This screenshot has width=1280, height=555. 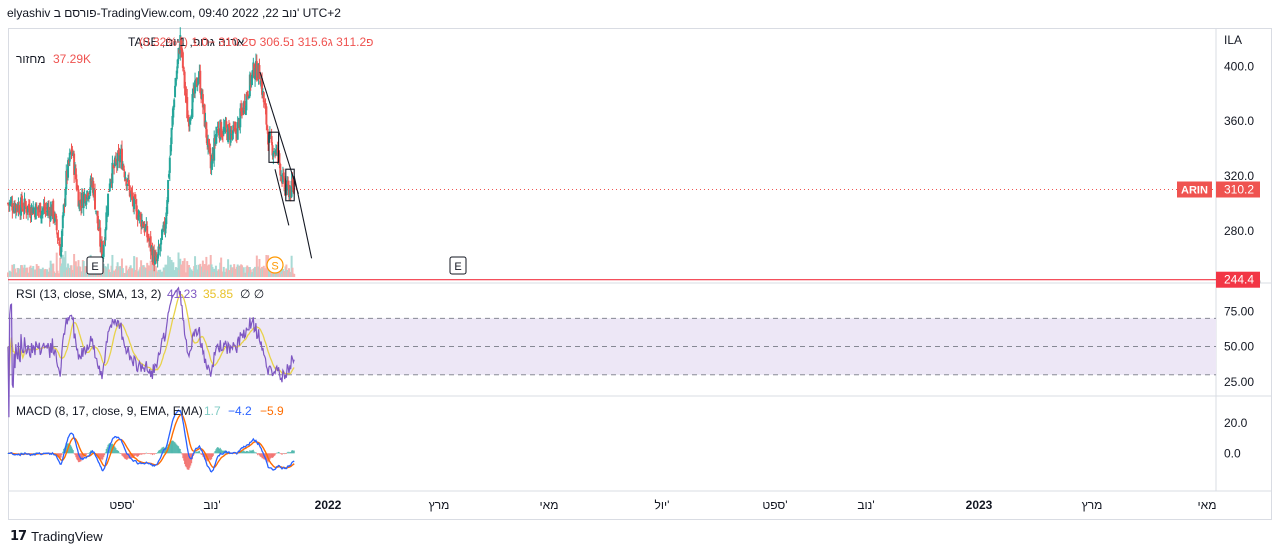 What do you see at coordinates (186, 42) in the screenshot?
I see `legend-symbol: ארנה גרופ, 1יום, TASE` at bounding box center [186, 42].